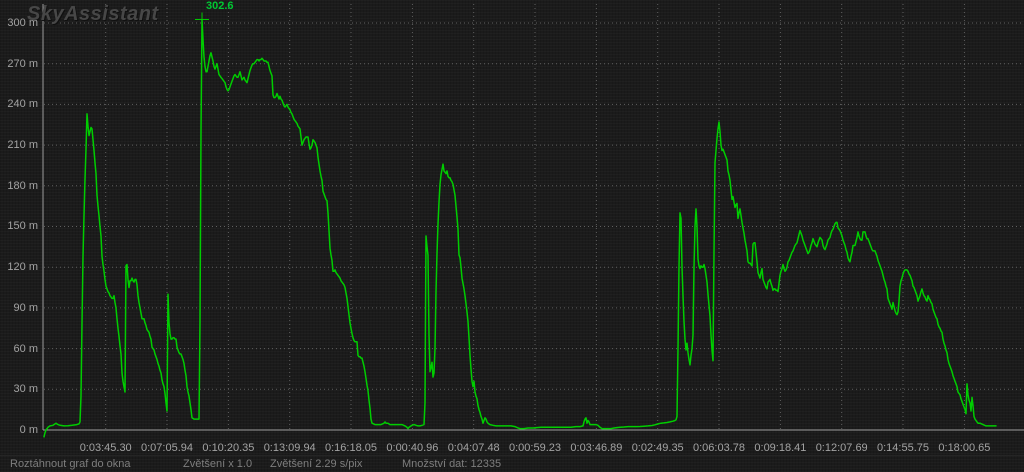 The image size is (1024, 472). I want to click on y-axis-tick-label: 300 m, so click(22, 22).